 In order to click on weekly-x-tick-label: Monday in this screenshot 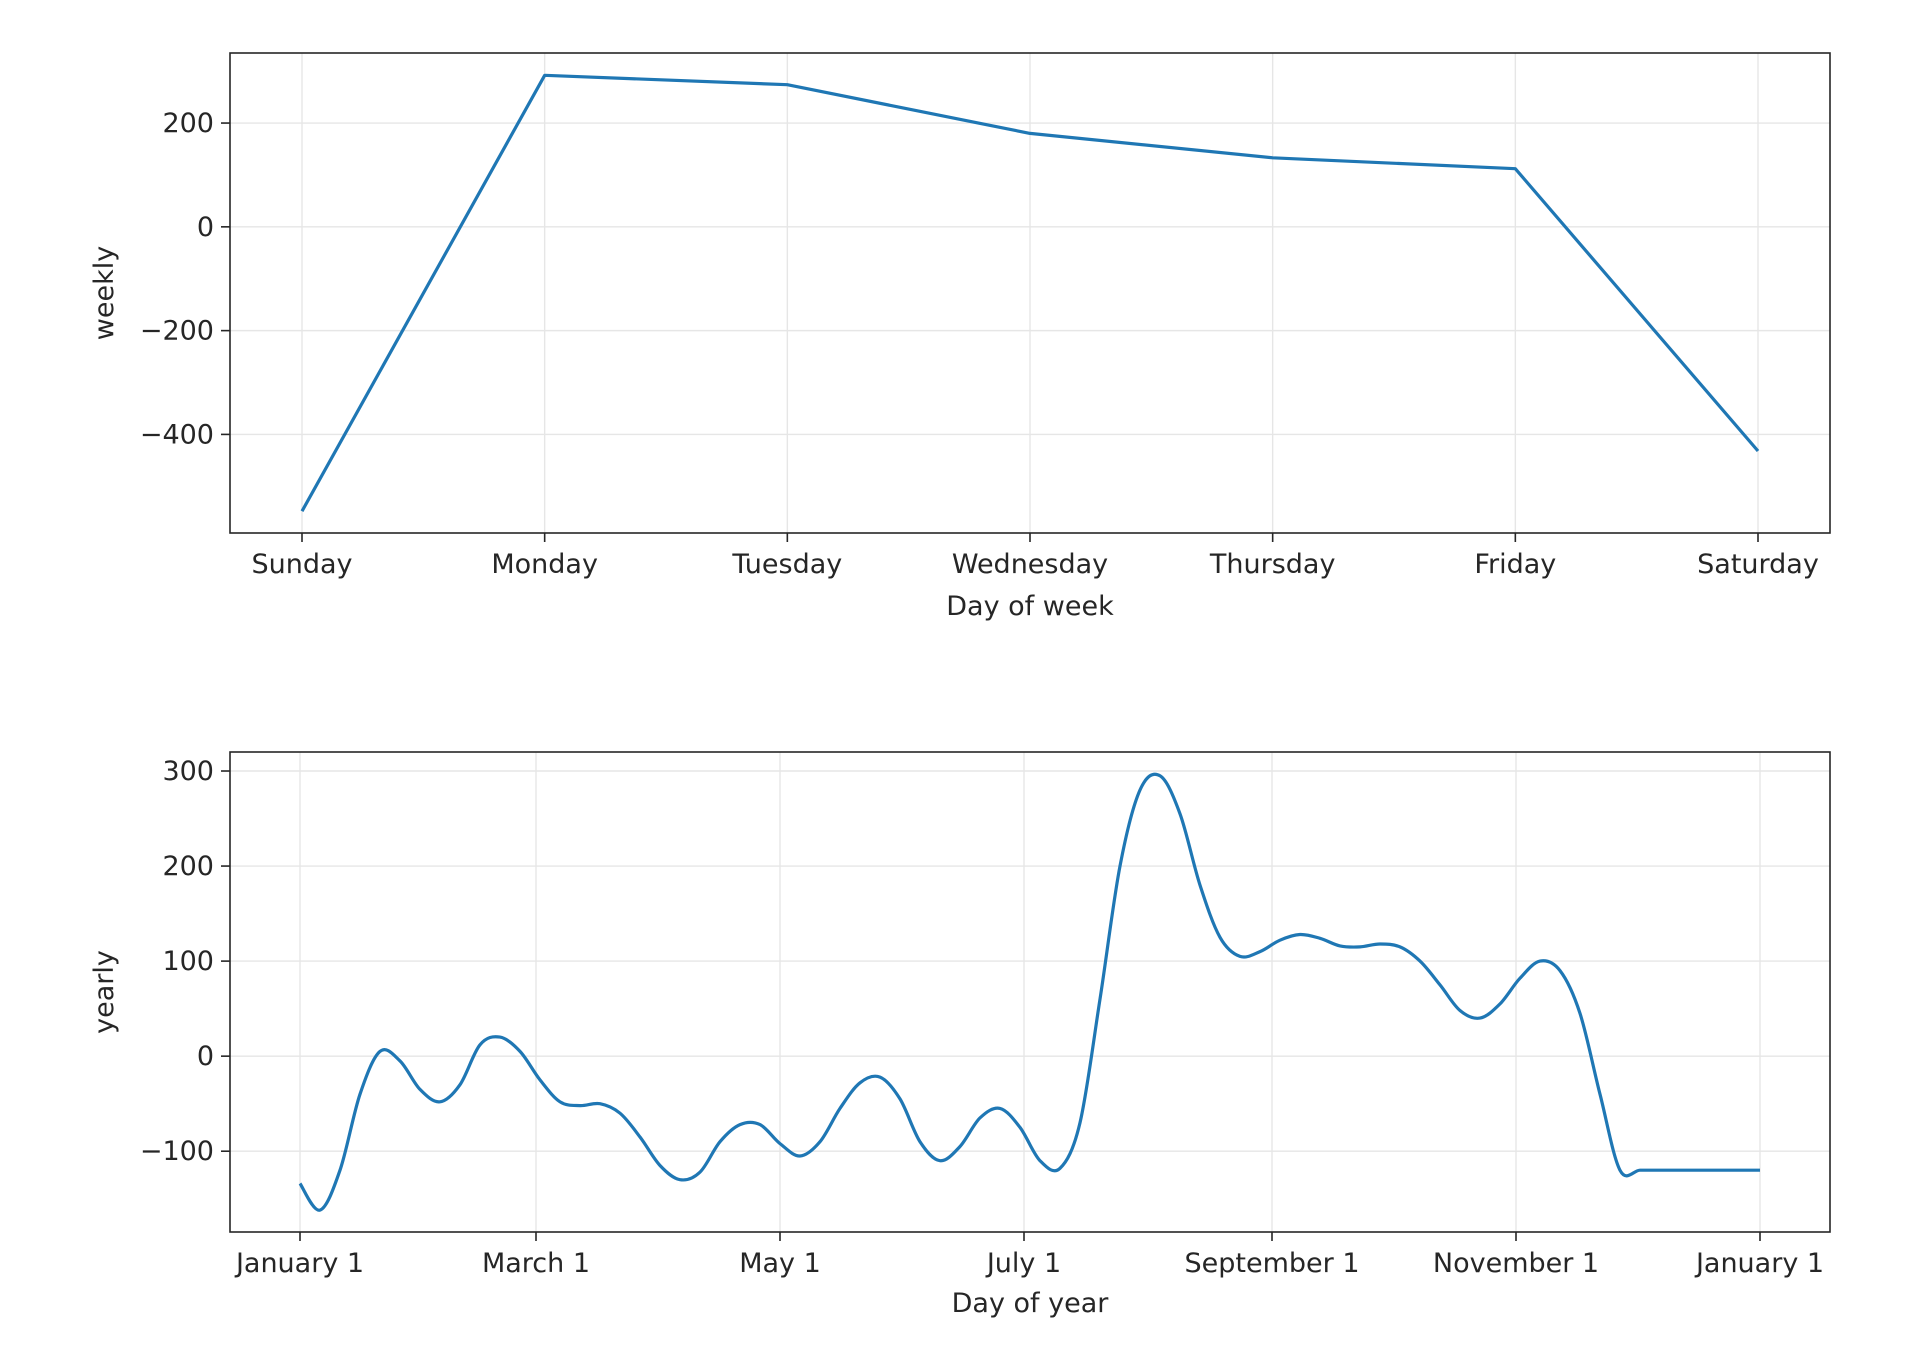, I will do `click(544, 564)`.